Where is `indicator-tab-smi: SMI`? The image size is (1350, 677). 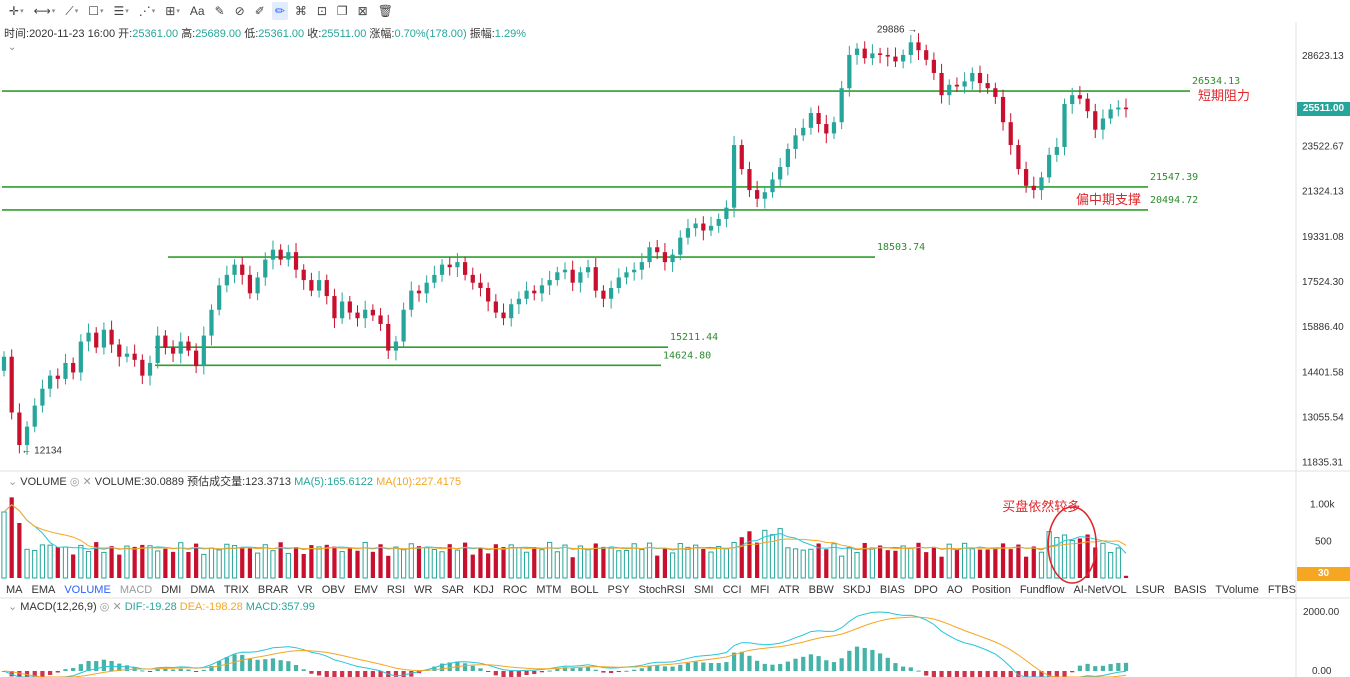
indicator-tab-smi: SMI is located at coordinates (704, 590).